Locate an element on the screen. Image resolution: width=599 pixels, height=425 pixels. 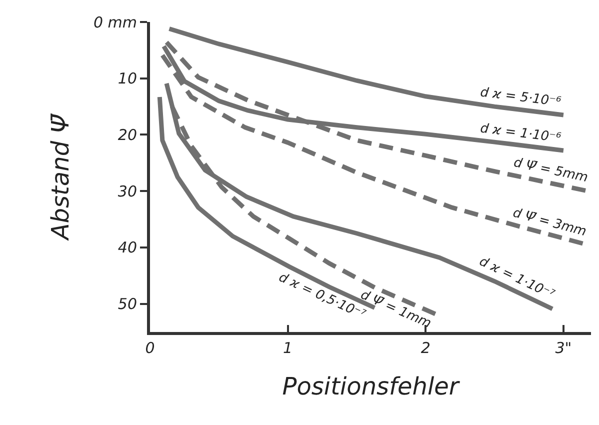
text: d Ψ̄ = 5mm is located at coordinates (551, 170).